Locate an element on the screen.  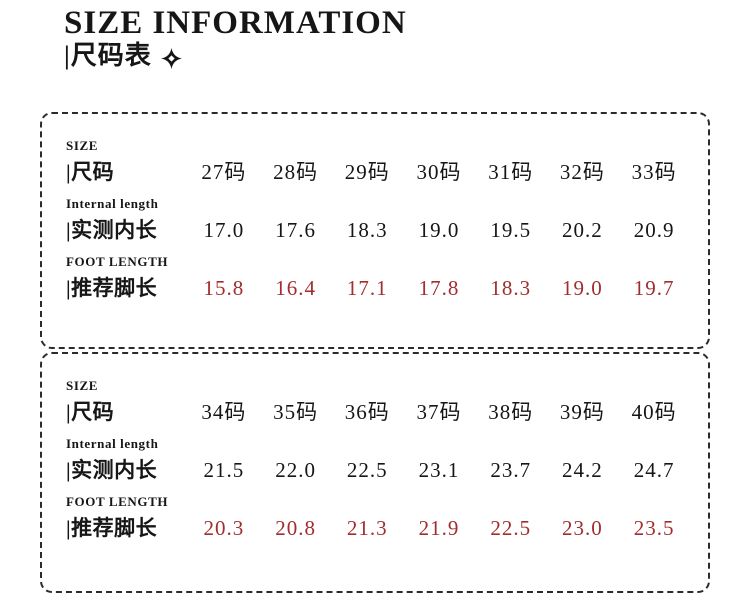
internal-length-row: |实测内长 21.5 22.0 22.5 23.1 23.7 24.2 24.7 is located at coordinates (378, 470).